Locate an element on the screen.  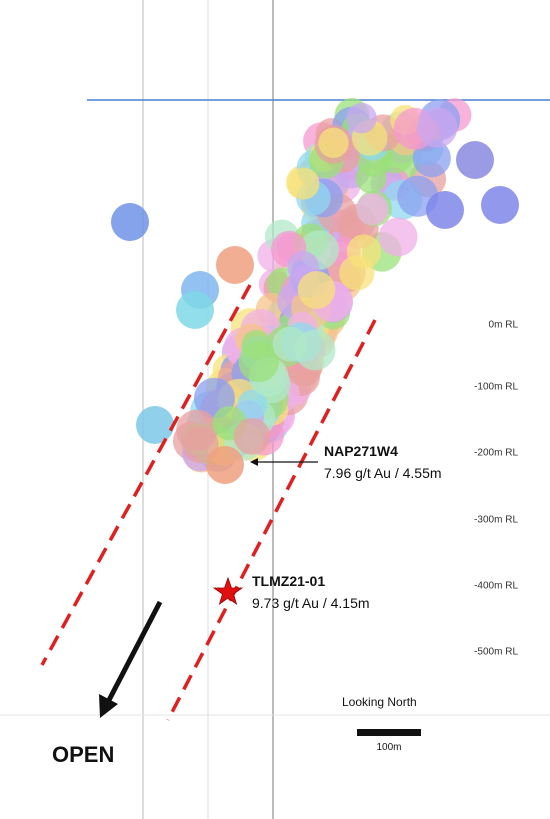
open-label: OPEN is located at coordinates (83, 754).